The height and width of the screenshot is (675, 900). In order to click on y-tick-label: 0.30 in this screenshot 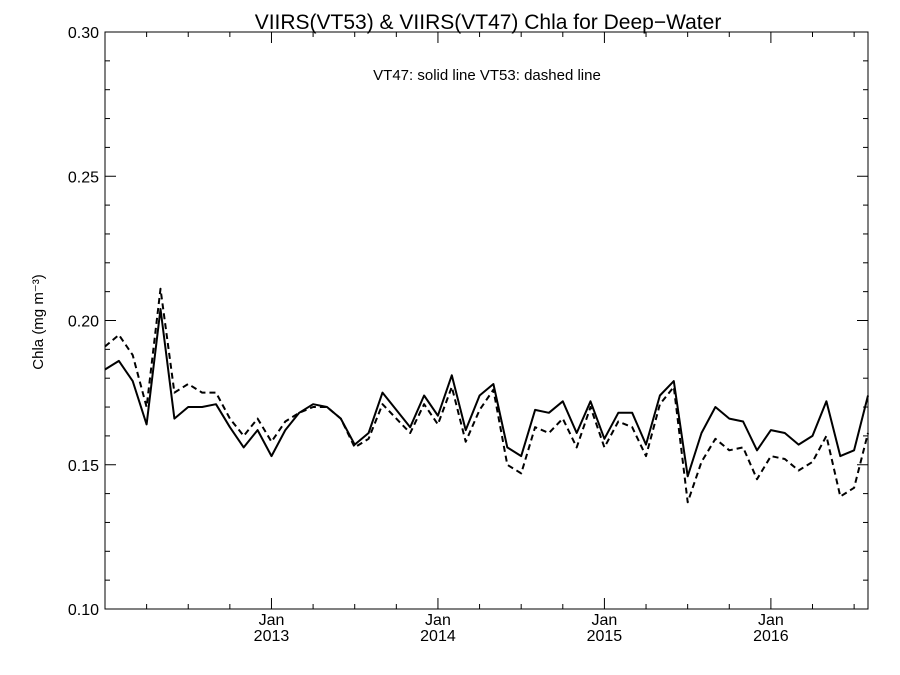, I will do `click(83, 33)`.